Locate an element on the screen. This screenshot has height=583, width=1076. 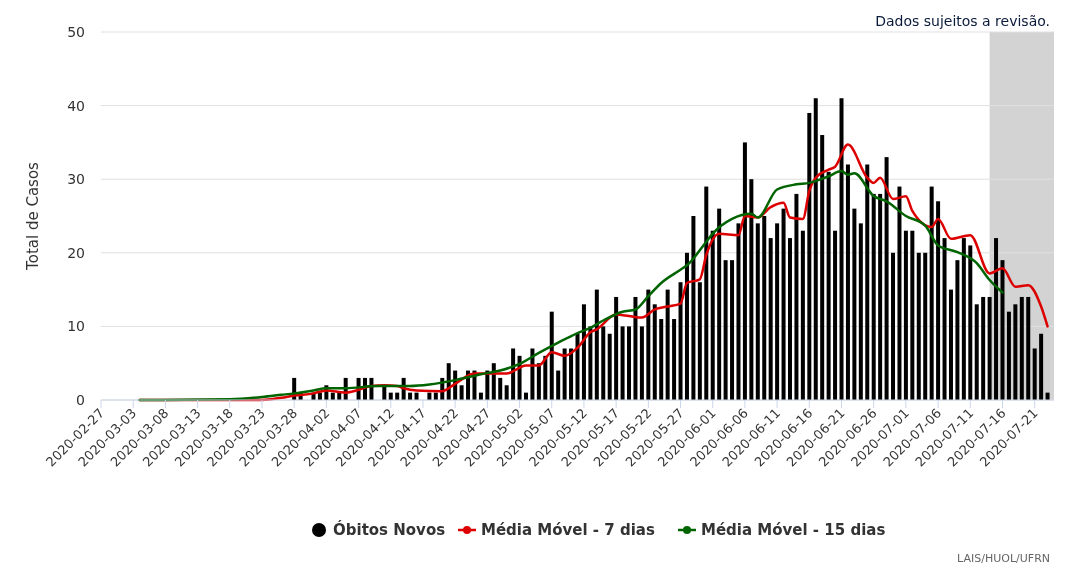
text: Dados sujeitos a revisão. is located at coordinates (962, 21).